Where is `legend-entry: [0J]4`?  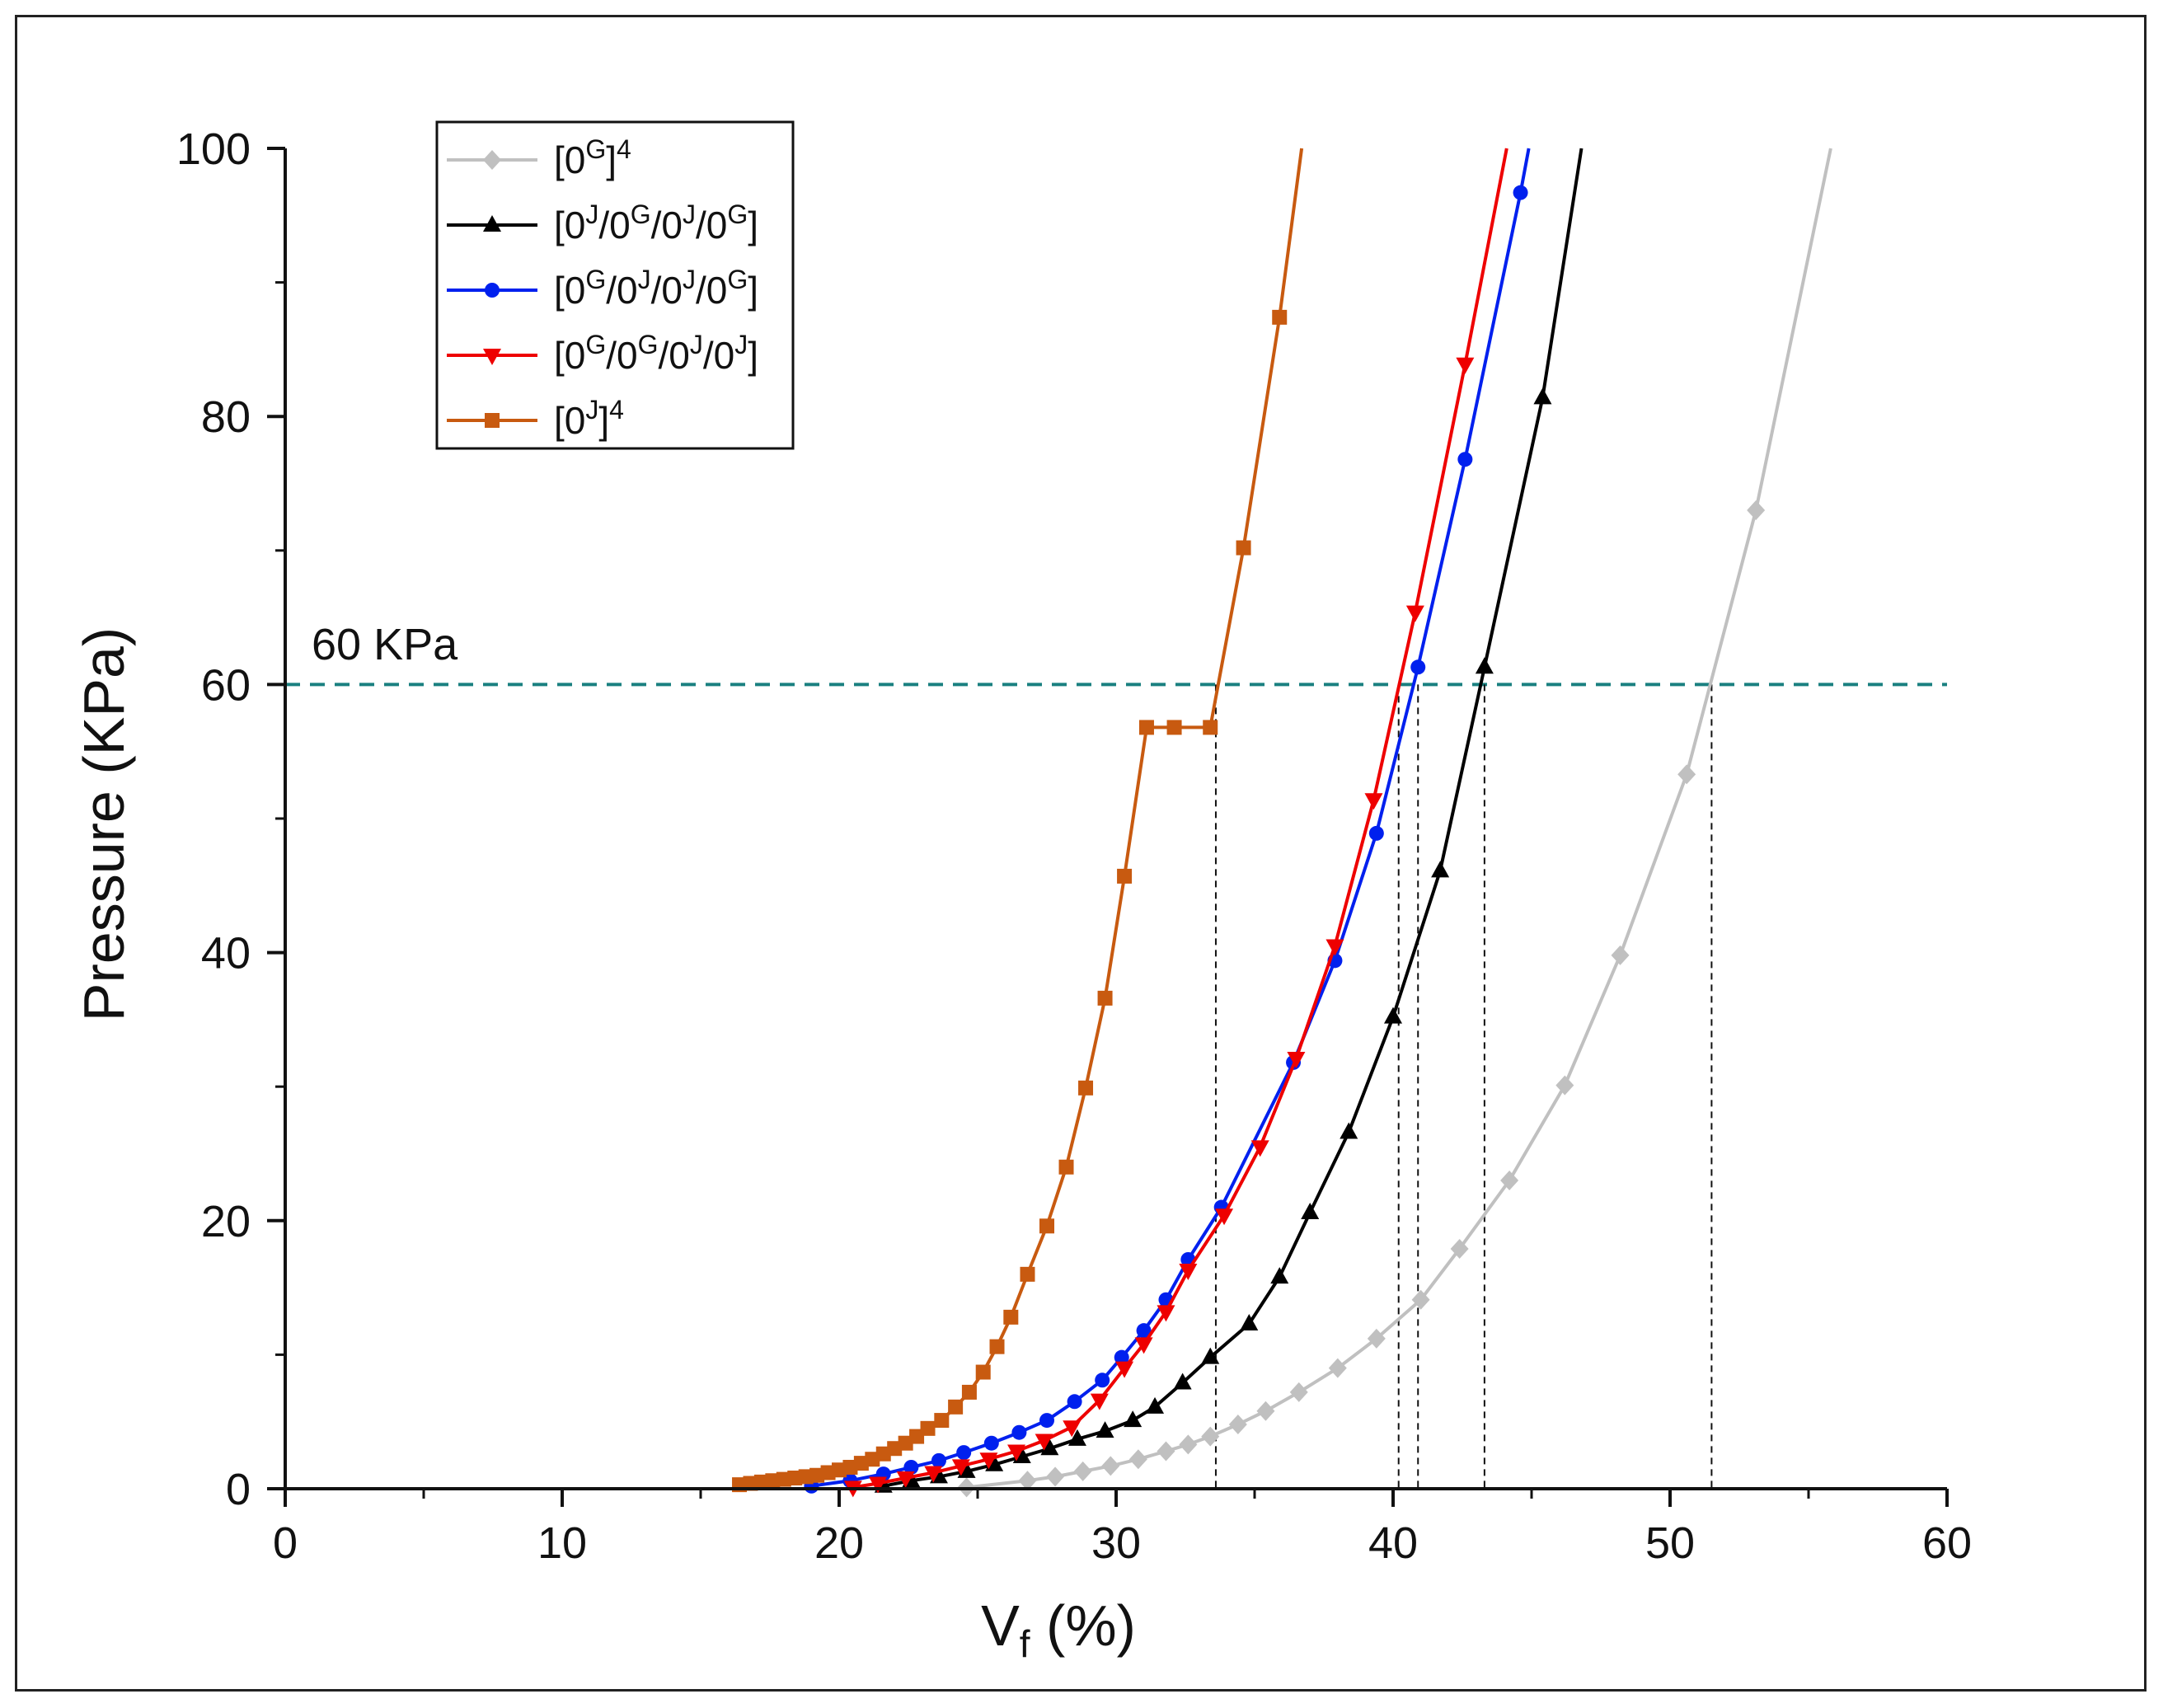
legend-entry: [0J]4 is located at coordinates (535, 418).